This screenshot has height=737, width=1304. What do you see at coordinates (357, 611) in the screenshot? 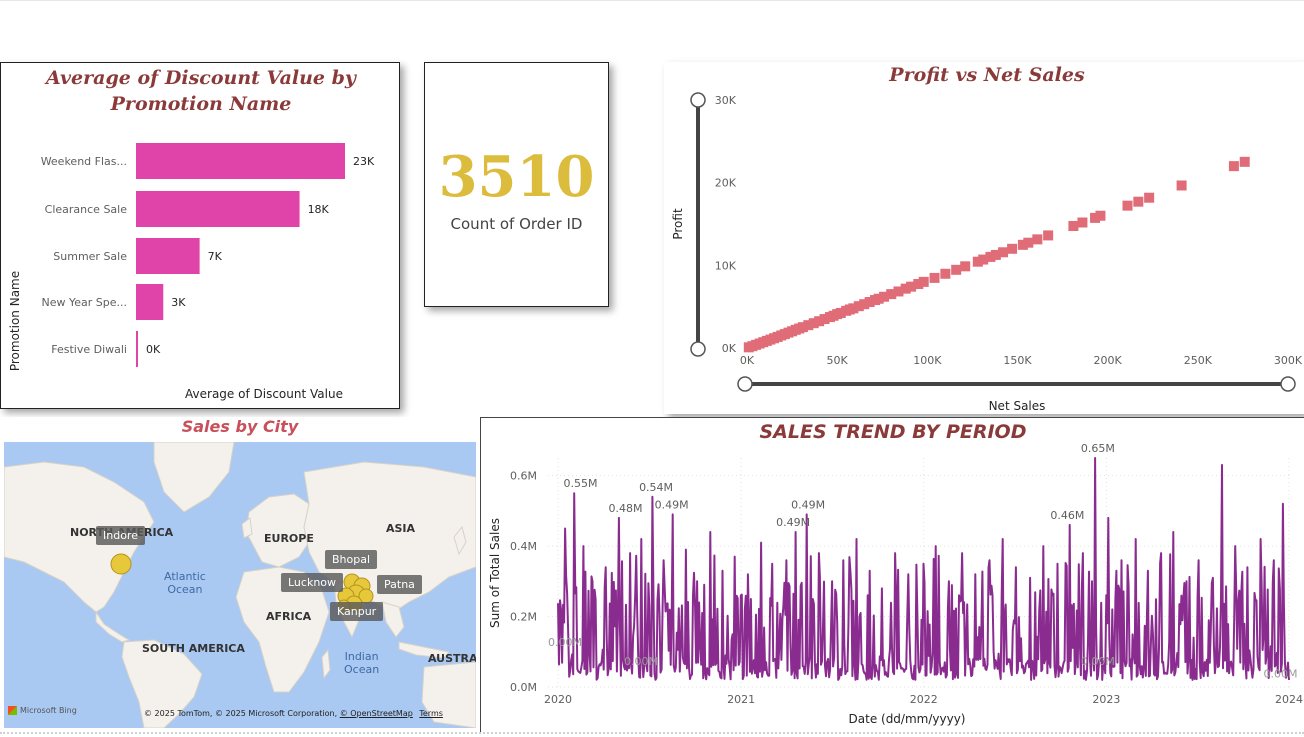
I see `city-label-kanpur: Kanpur` at bounding box center [357, 611].